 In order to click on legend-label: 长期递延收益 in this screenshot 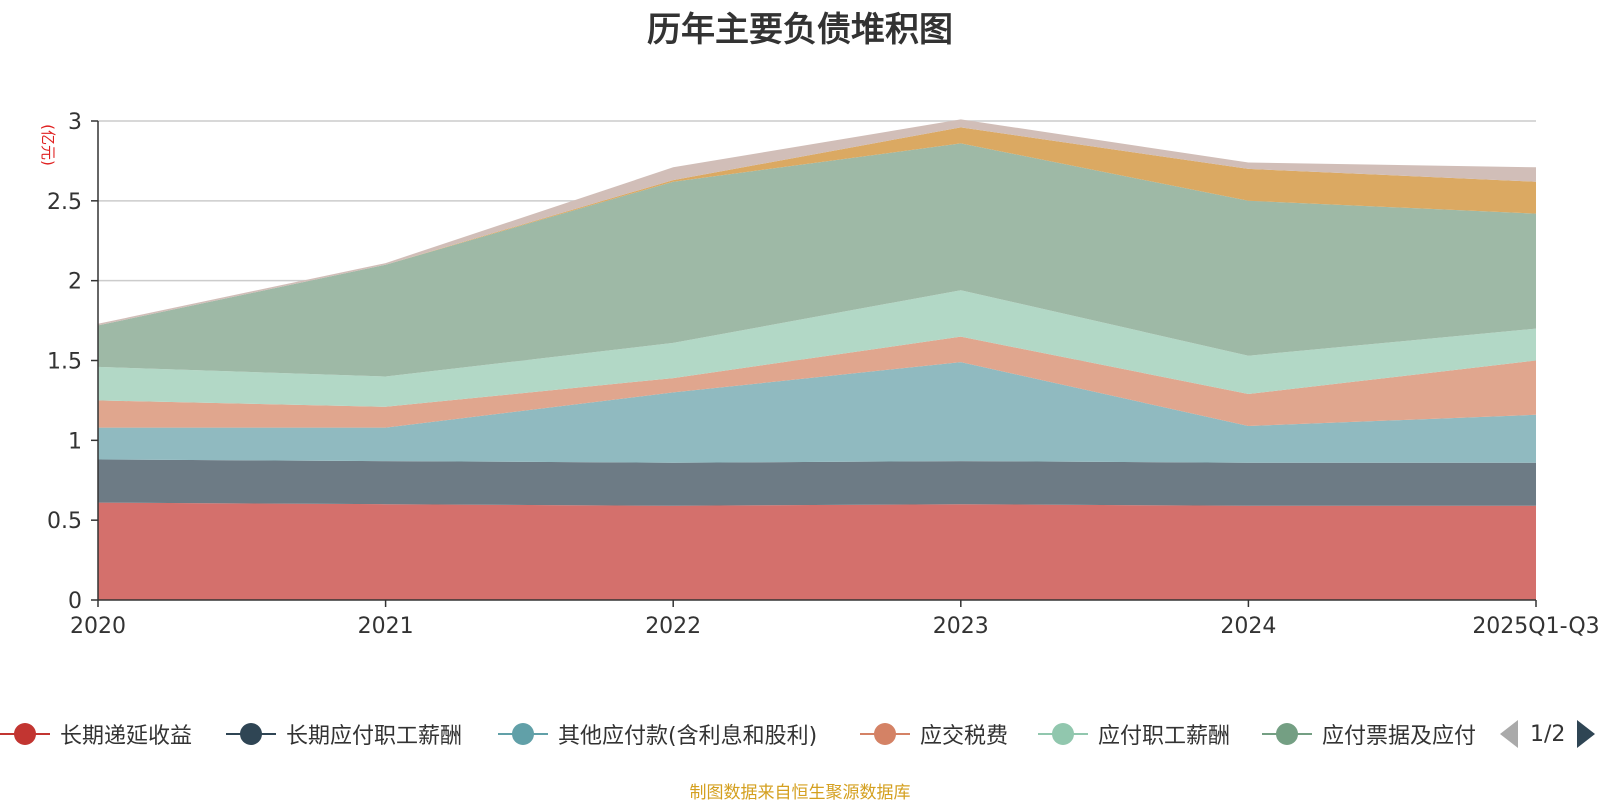, I will do `click(126, 736)`.